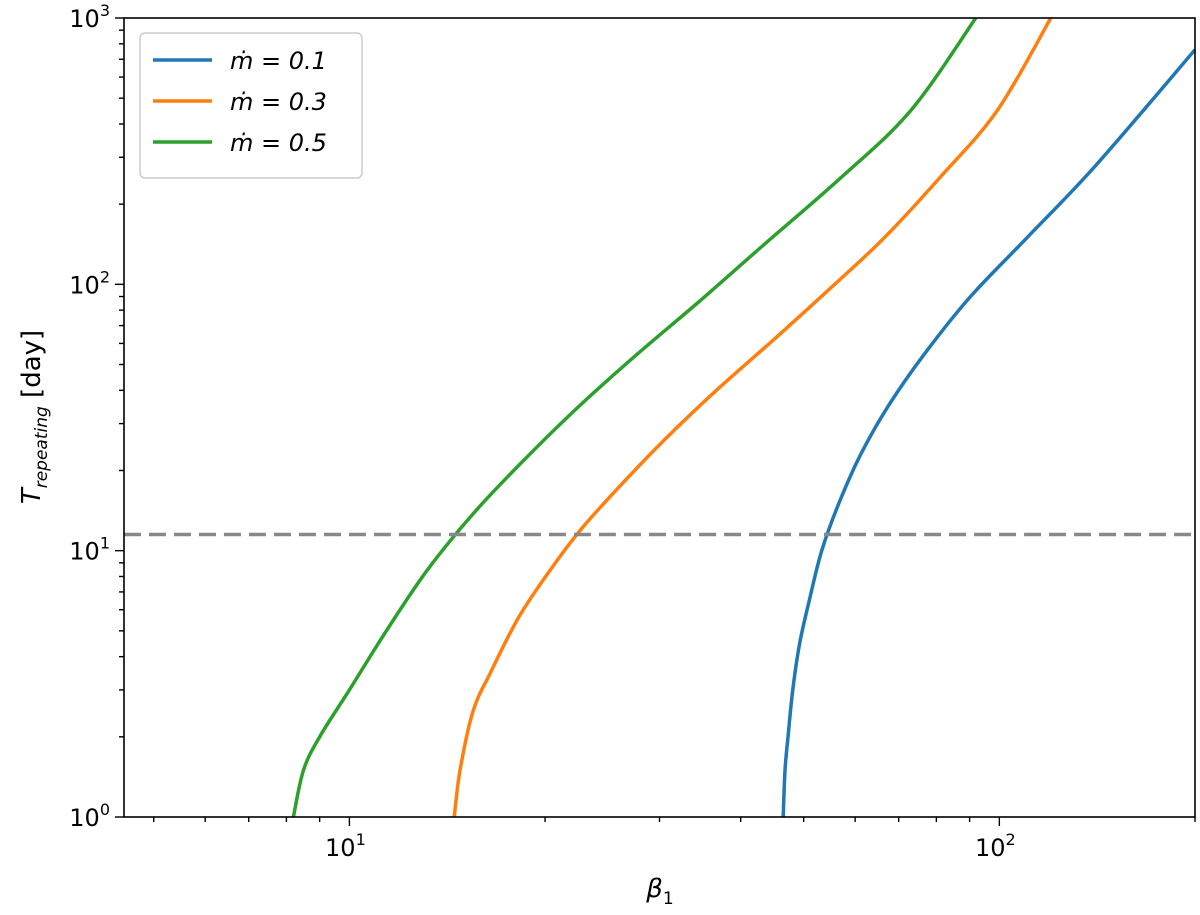 The height and width of the screenshot is (915, 1200). I want to click on x-tick-label: 10¹, so click(345, 846).